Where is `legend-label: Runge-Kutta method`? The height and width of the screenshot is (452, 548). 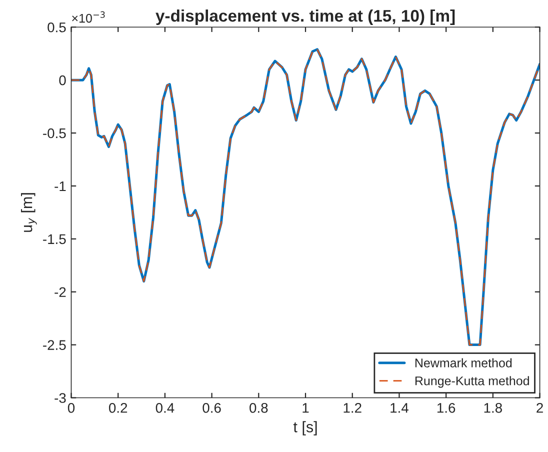
legend-label: Runge-Kutta method is located at coordinates (472, 382).